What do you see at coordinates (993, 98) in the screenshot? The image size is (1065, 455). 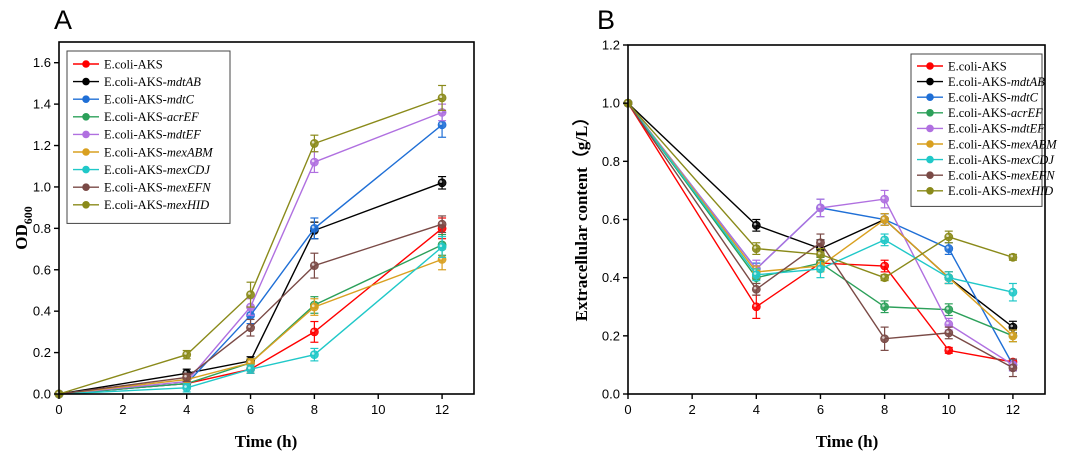 I see `legend-label: E.coli-AKS-mdtC` at bounding box center [993, 98].